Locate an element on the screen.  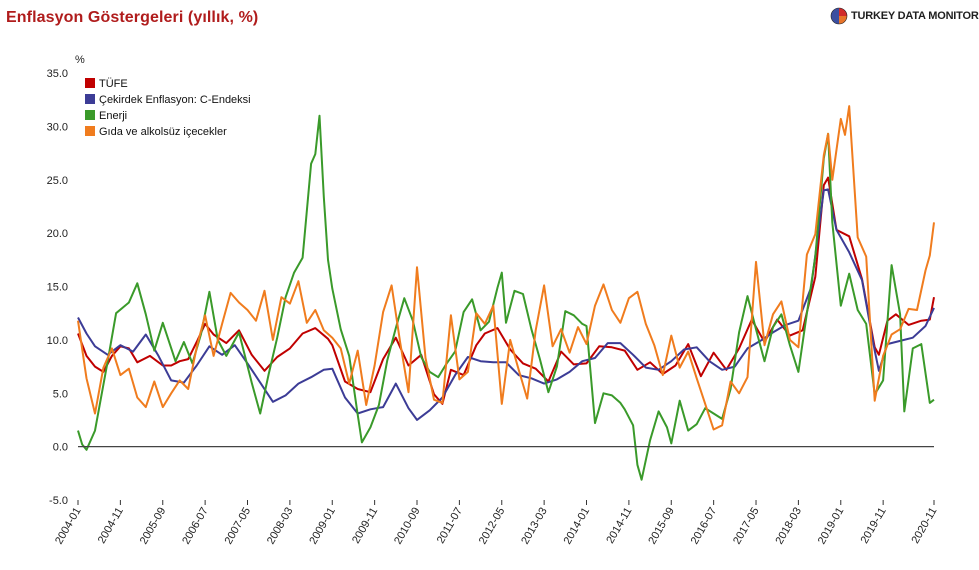
x-tick-label: 2011-07 is located at coordinates (450, 526).